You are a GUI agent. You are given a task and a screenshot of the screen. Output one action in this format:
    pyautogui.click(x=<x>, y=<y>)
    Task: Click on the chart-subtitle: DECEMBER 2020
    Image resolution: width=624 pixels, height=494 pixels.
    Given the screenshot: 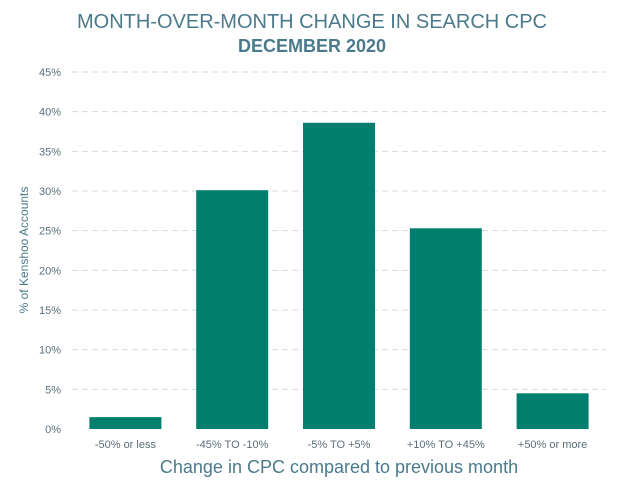 What is the action you would take?
    pyautogui.click(x=312, y=46)
    